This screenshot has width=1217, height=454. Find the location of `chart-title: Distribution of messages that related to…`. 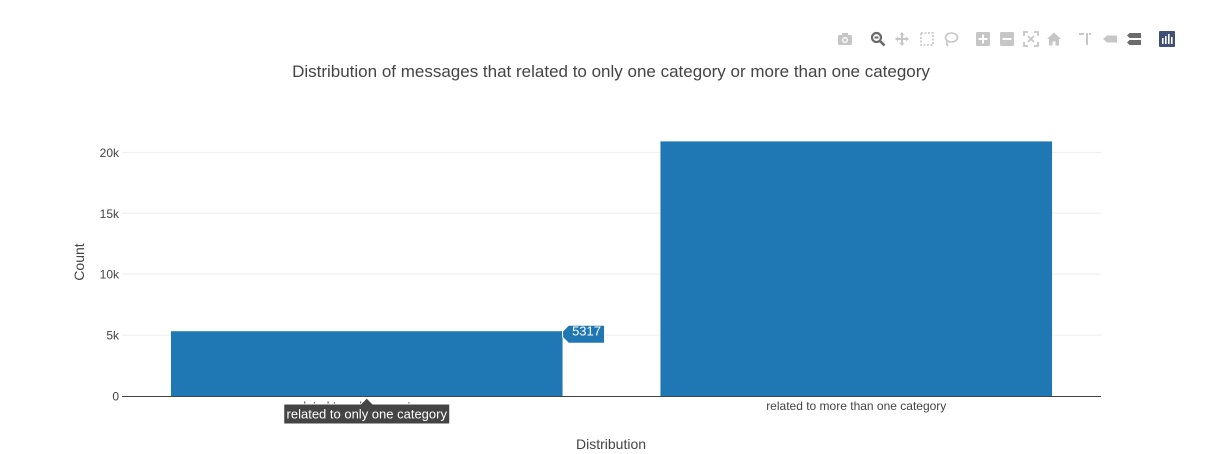

chart-title: Distribution of messages that related to… is located at coordinates (611, 71).